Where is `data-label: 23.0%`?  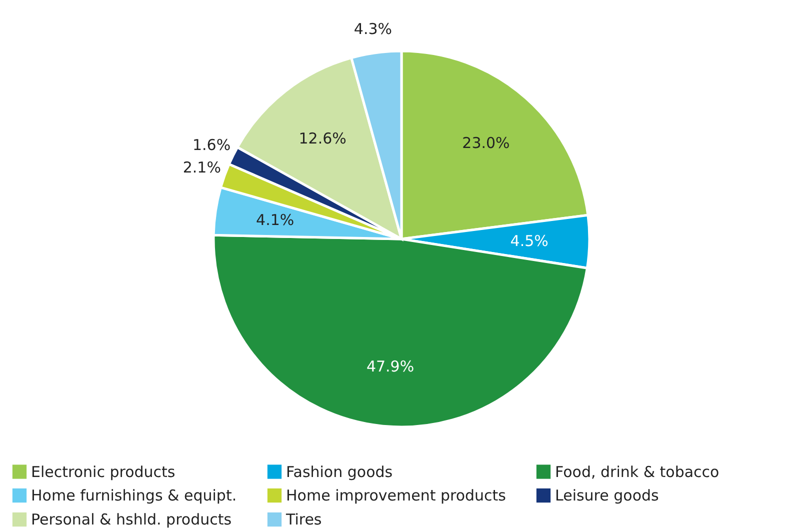 data-label: 23.0% is located at coordinates (486, 143).